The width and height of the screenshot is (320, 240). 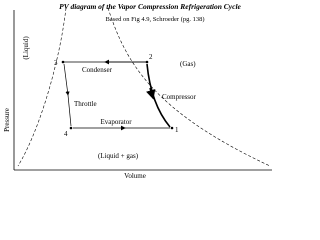 I want to click on point-label: 4, so click(x=66, y=134).